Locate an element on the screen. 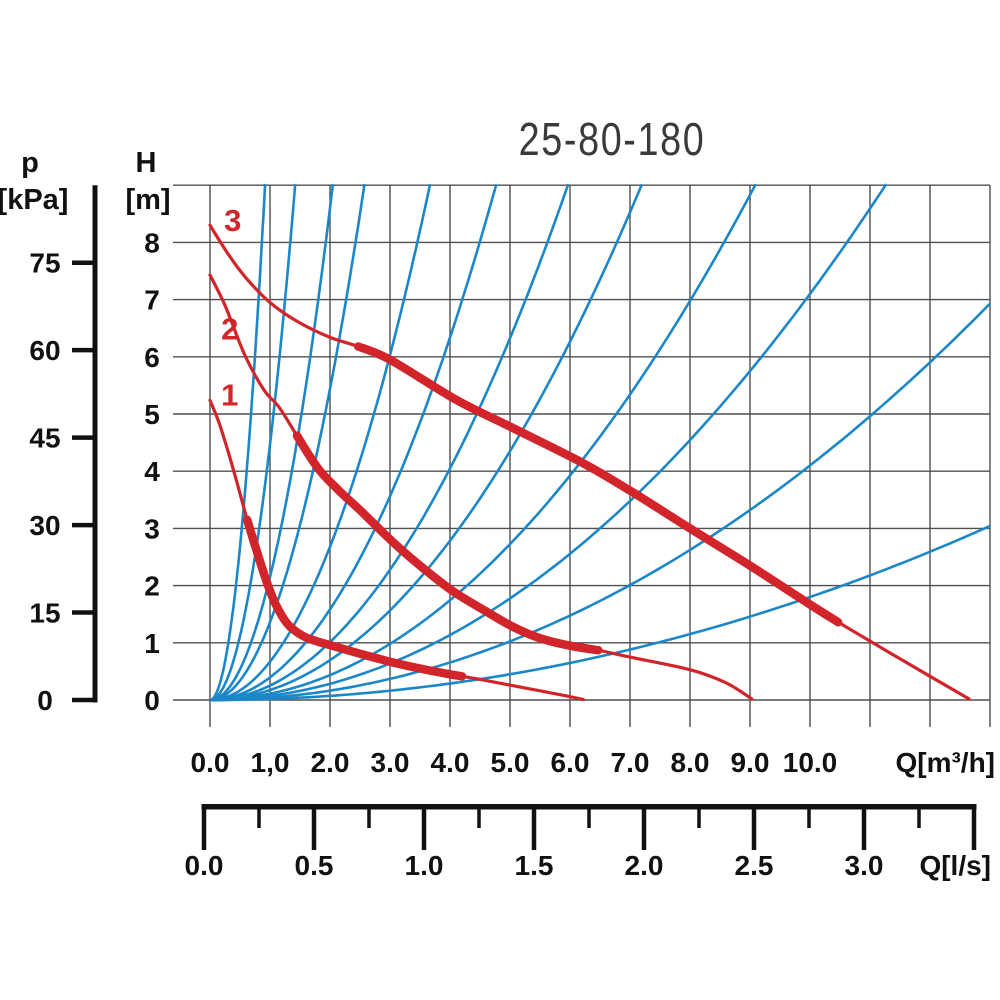 Image resolution: width=1000 pixels, height=1000 pixels. pressure-tick-label: 15 is located at coordinates (44, 613).